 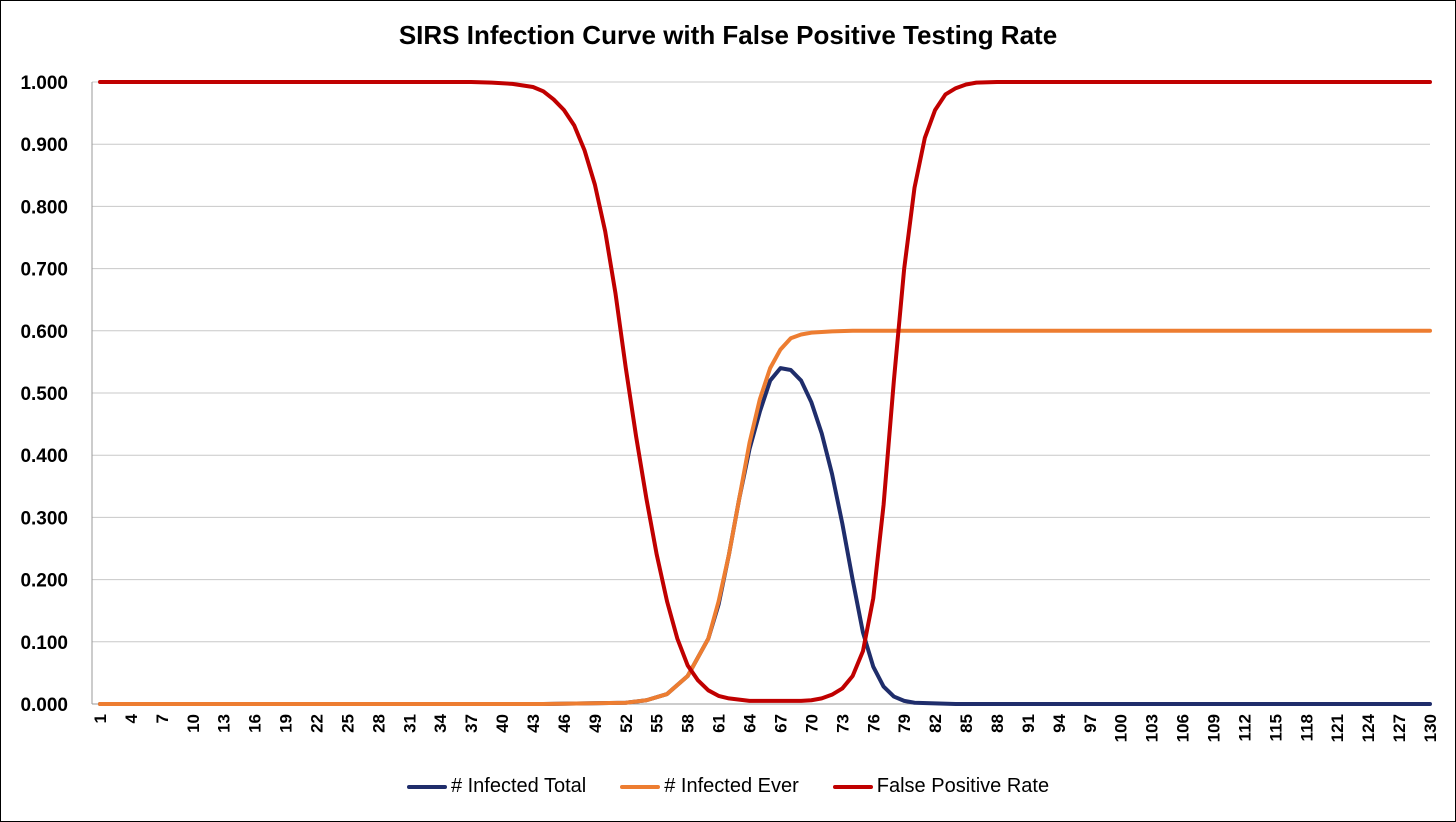 What do you see at coordinates (44, 705) in the screenshot?
I see `y-tick-label: 0.000` at bounding box center [44, 705].